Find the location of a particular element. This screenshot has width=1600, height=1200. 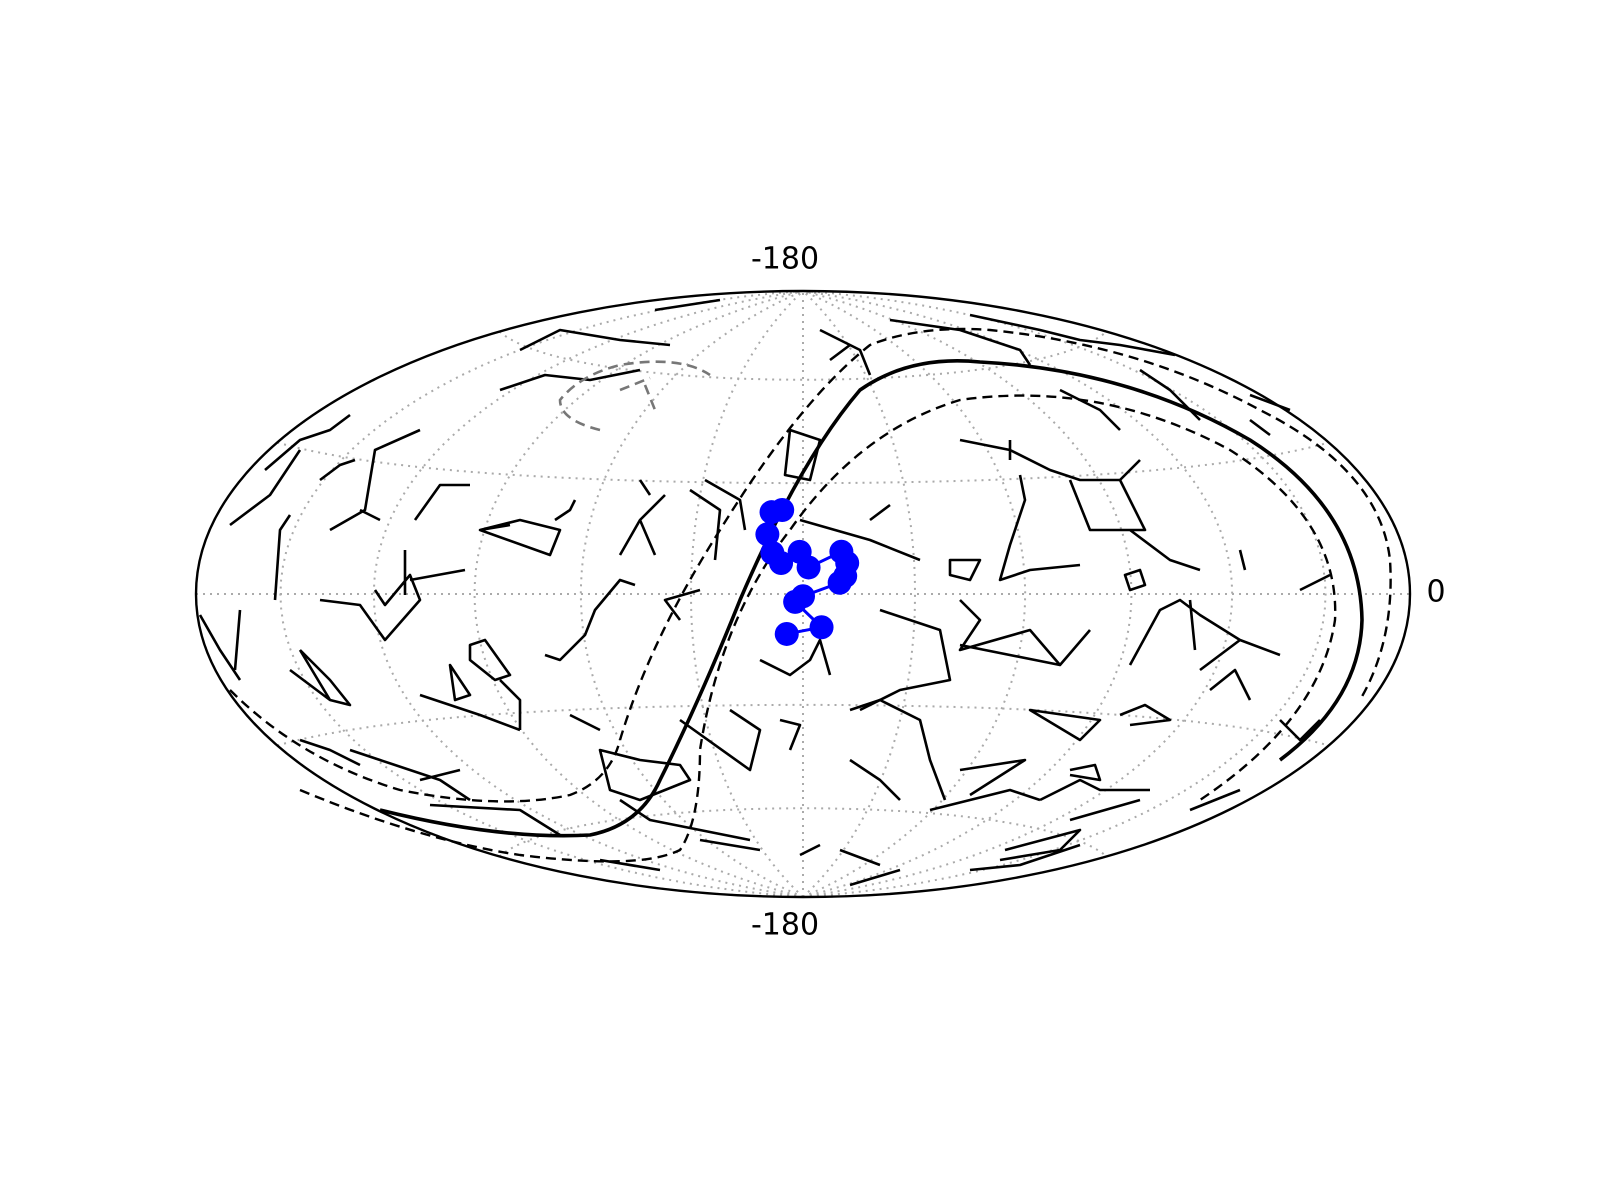

points is located at coordinates (807, 572).